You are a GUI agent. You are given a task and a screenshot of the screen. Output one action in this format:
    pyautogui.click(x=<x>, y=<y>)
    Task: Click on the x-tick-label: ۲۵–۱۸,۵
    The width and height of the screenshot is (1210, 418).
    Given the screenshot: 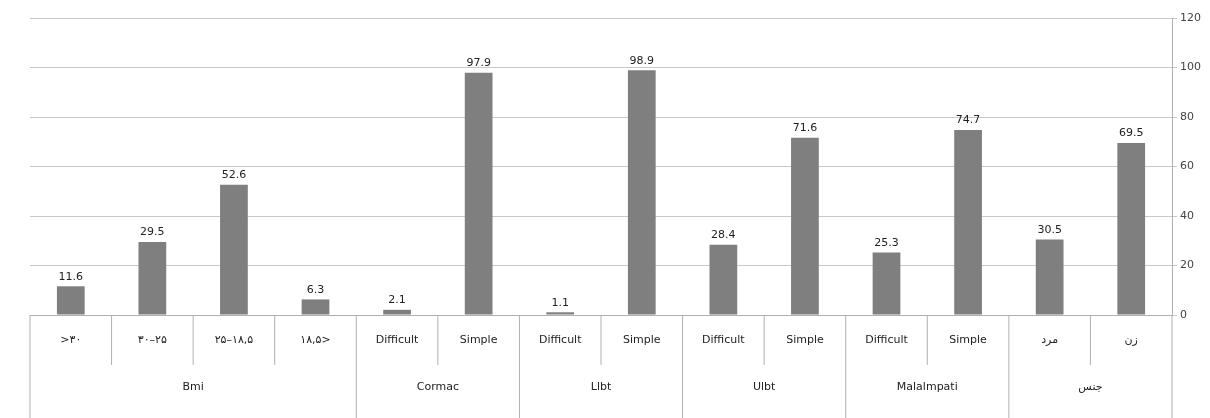 What is the action you would take?
    pyautogui.click(x=234, y=339)
    